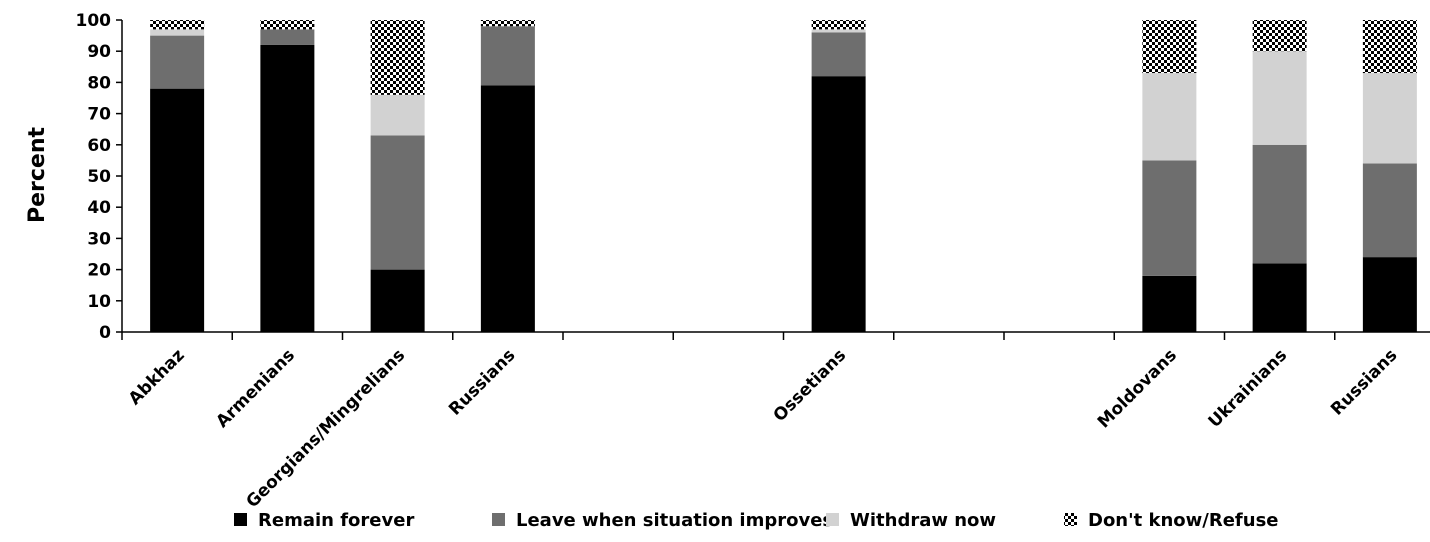 The width and height of the screenshot is (1430, 542). I want to click on legend-label: Remain forever, so click(336, 520).